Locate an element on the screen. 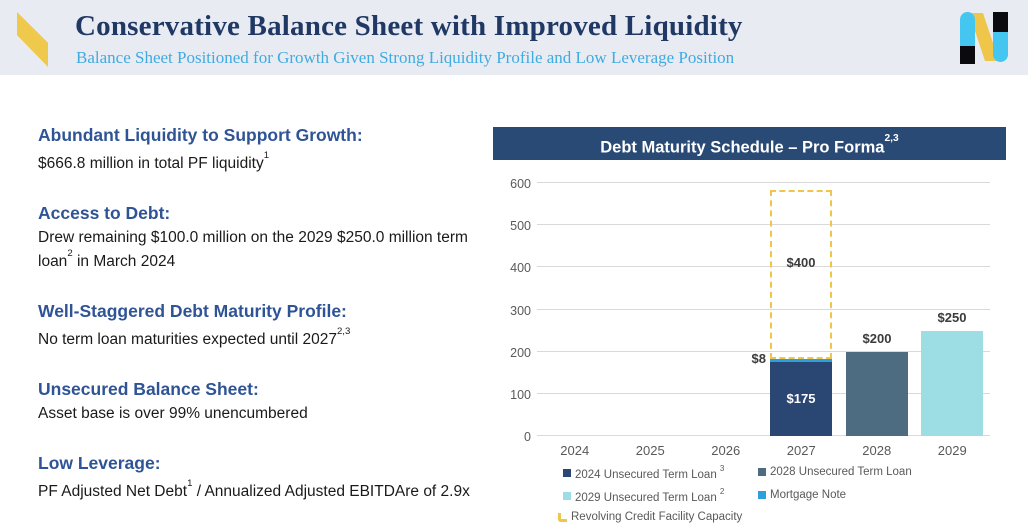  section-heading: Unsecured Balance Sheet: is located at coordinates (148, 389).